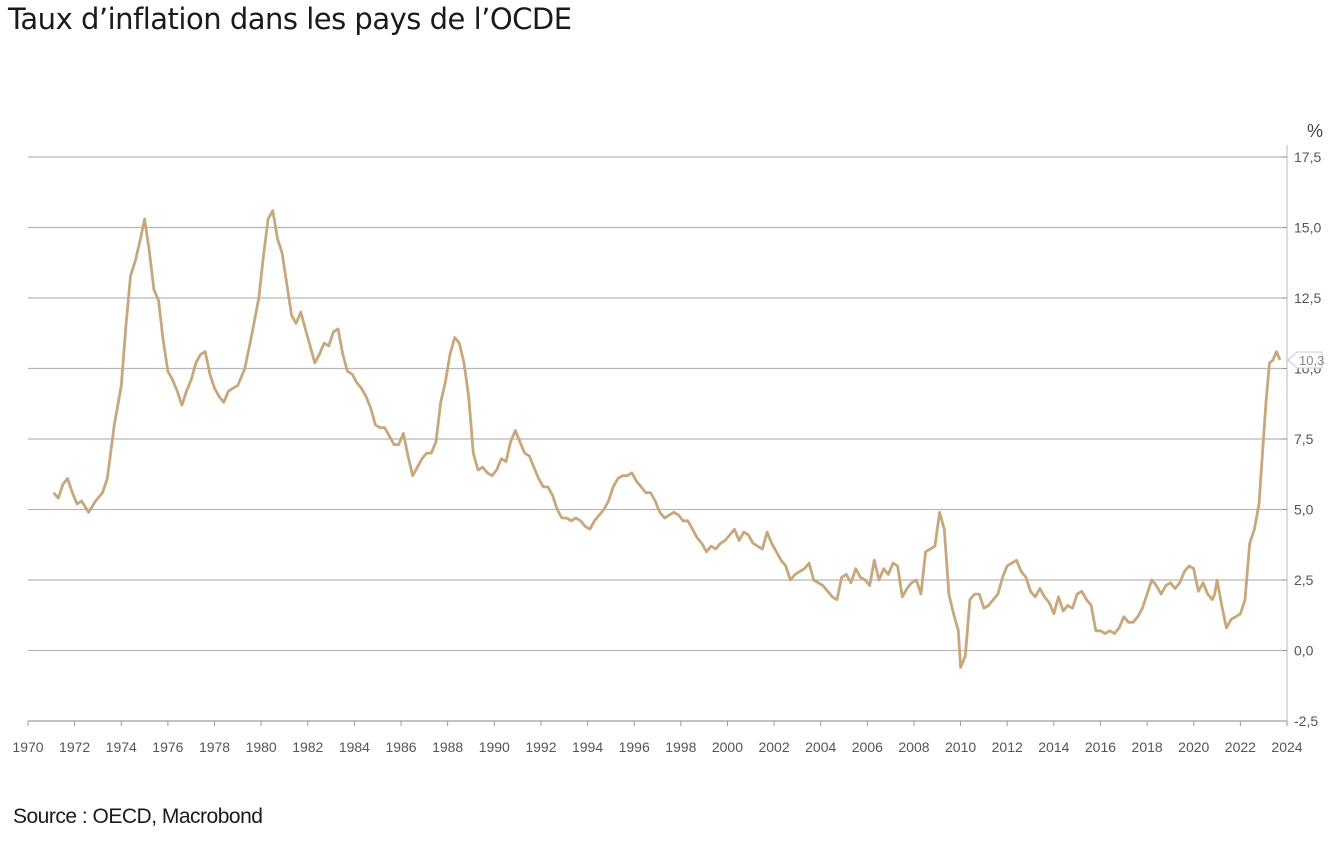  I want to click on chart-title: Taux d’inflation dans les pays de l’OCDE, so click(290, 19).